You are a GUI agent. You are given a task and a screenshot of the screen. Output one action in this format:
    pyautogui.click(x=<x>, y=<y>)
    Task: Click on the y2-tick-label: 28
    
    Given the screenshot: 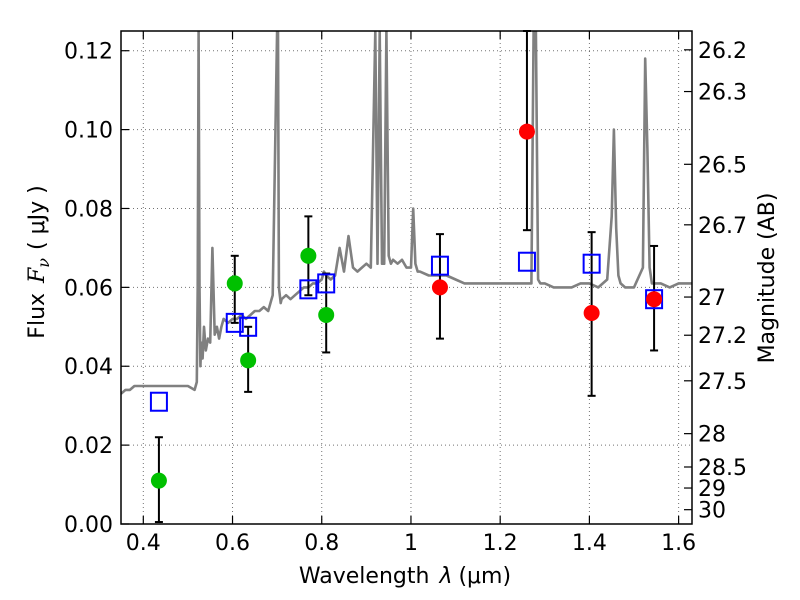 What is the action you would take?
    pyautogui.click(x=712, y=435)
    